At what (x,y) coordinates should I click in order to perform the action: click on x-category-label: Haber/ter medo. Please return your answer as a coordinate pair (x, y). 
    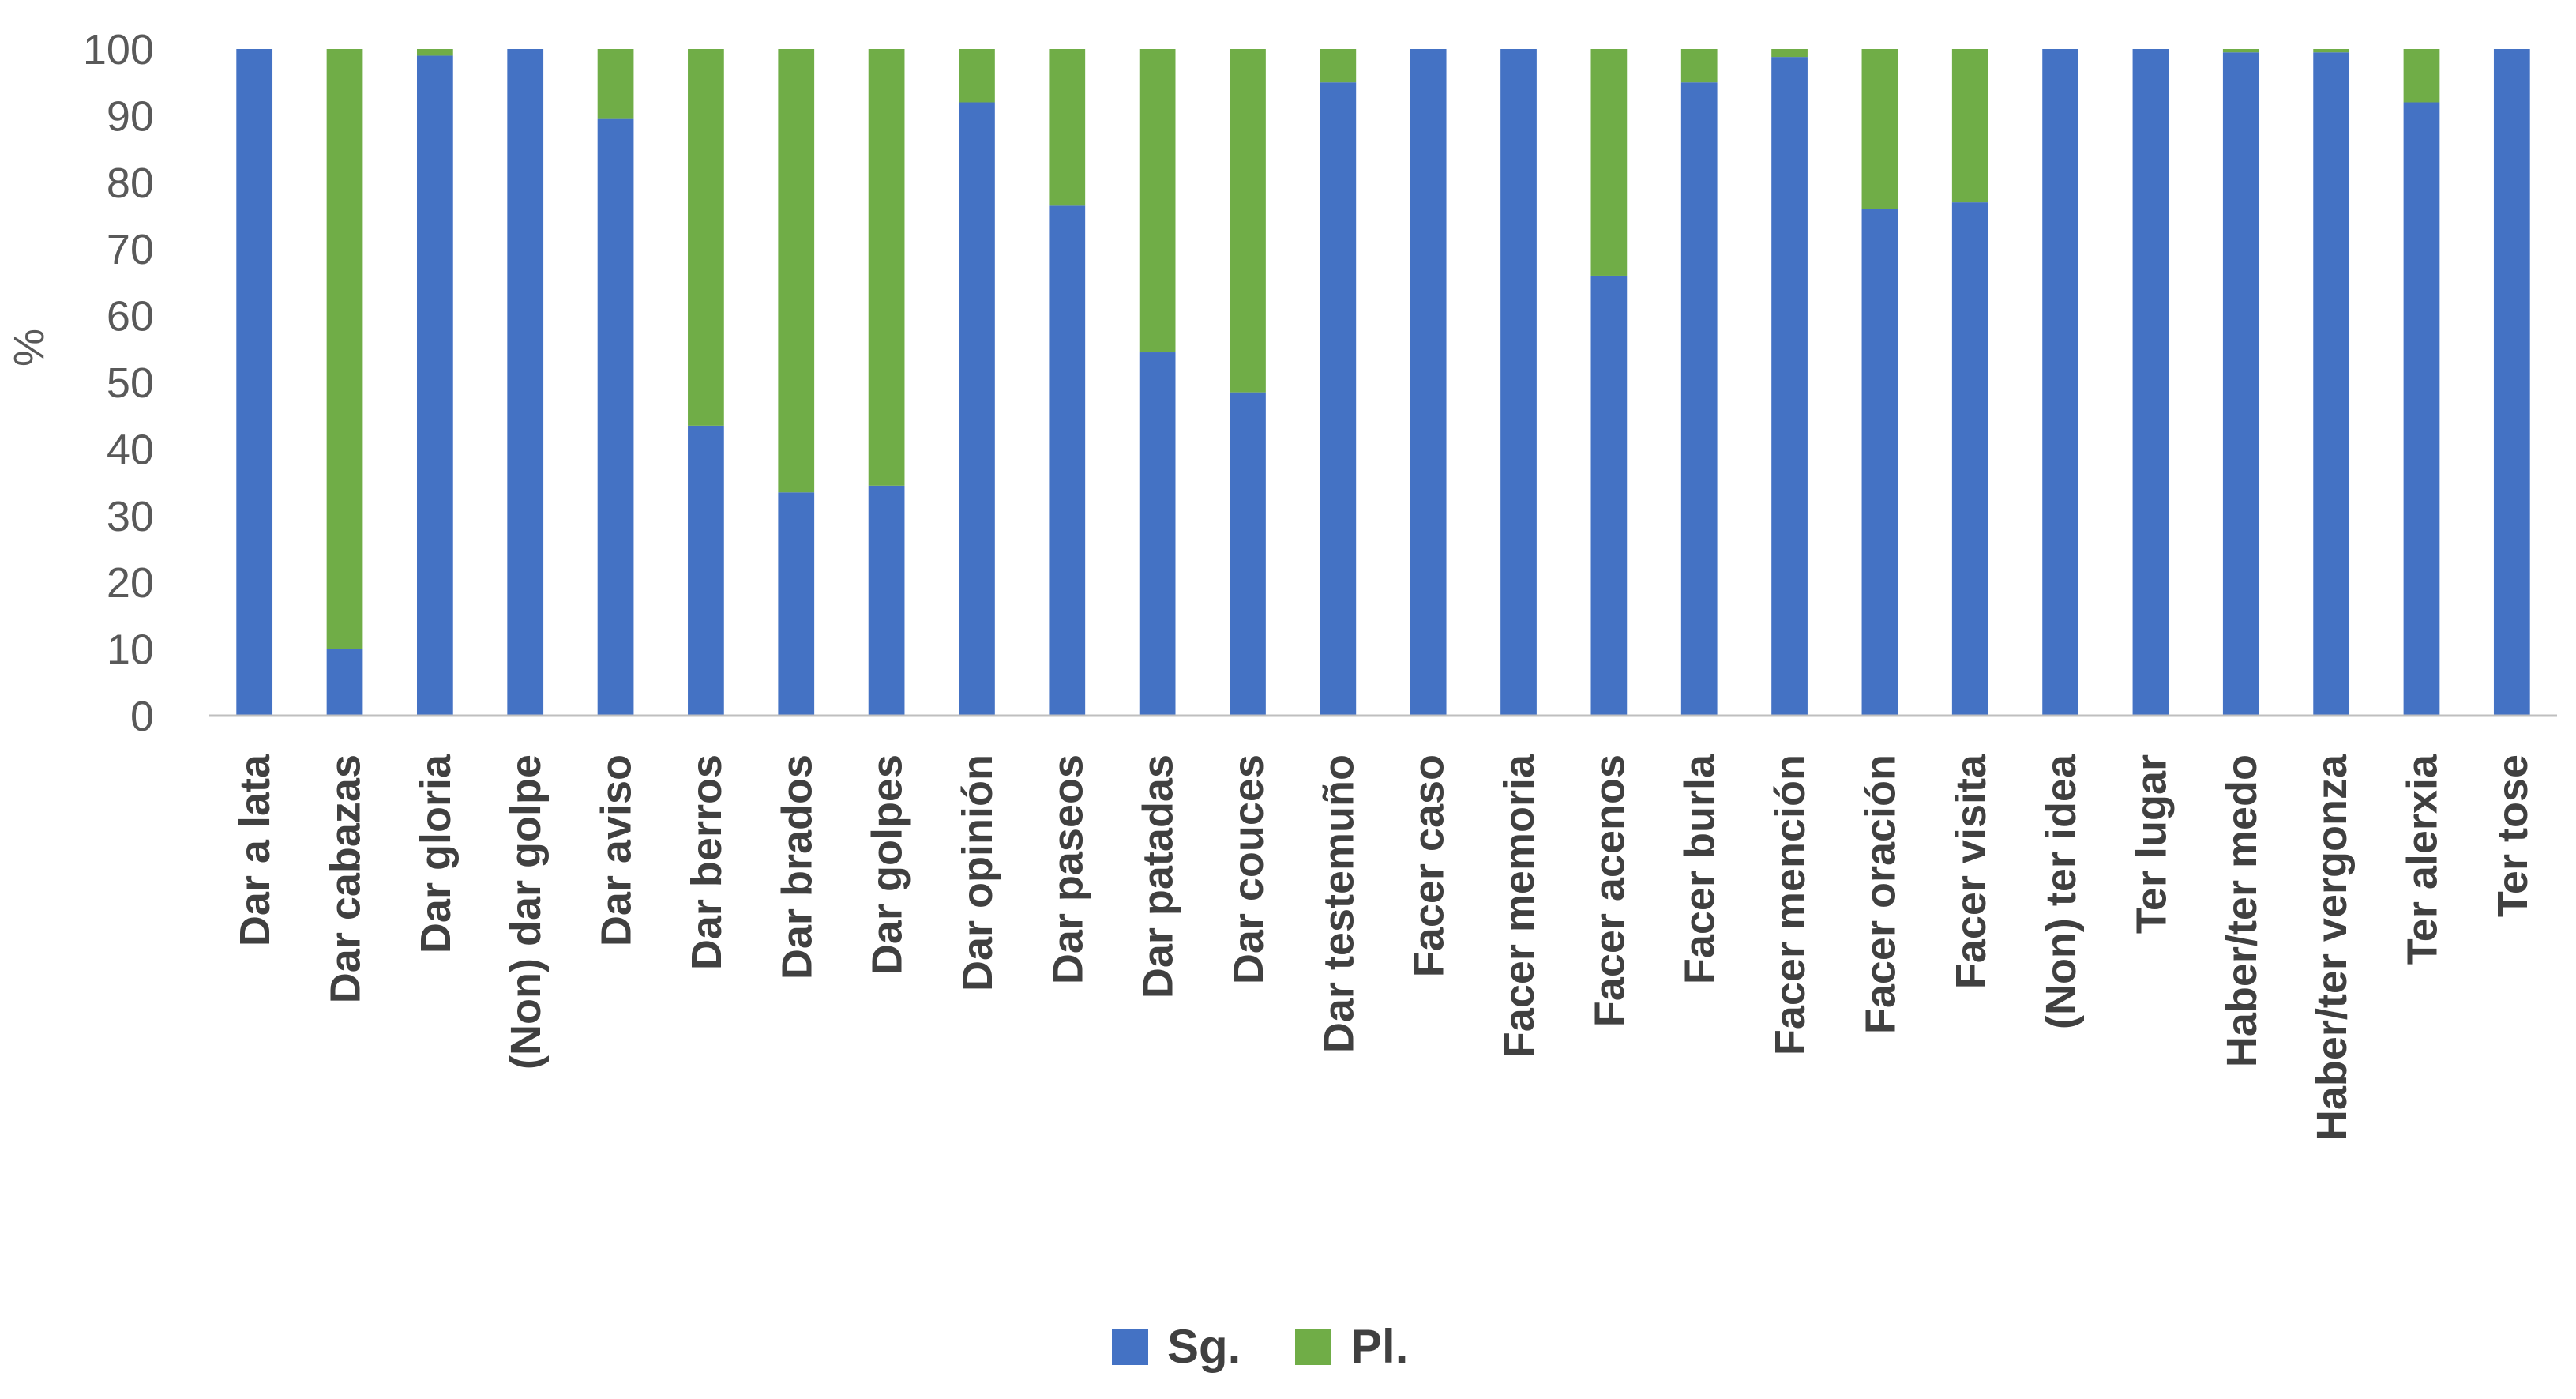
    Looking at the image, I should click on (2242, 910).